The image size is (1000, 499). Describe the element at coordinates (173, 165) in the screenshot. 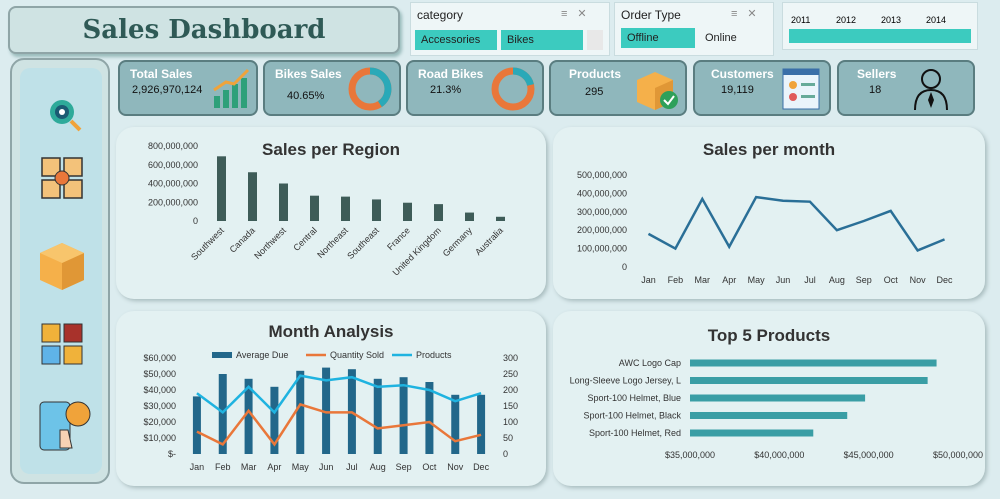

I see `y-tick-label: 600,000,000` at that location.